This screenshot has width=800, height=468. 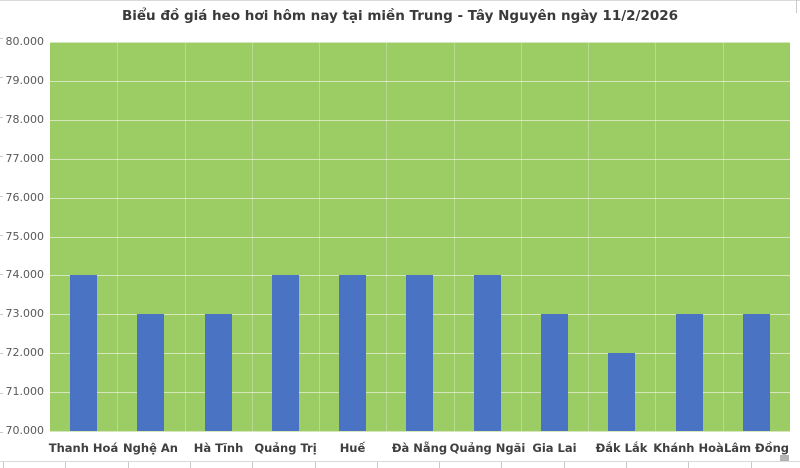 What do you see at coordinates (25, 274) in the screenshot?
I see `y-axis-label: 74.000` at bounding box center [25, 274].